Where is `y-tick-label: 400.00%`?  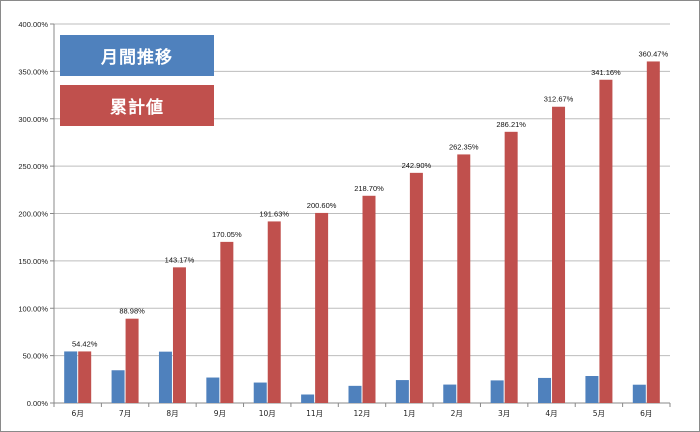 y-tick-label: 400.00% is located at coordinates (33, 24).